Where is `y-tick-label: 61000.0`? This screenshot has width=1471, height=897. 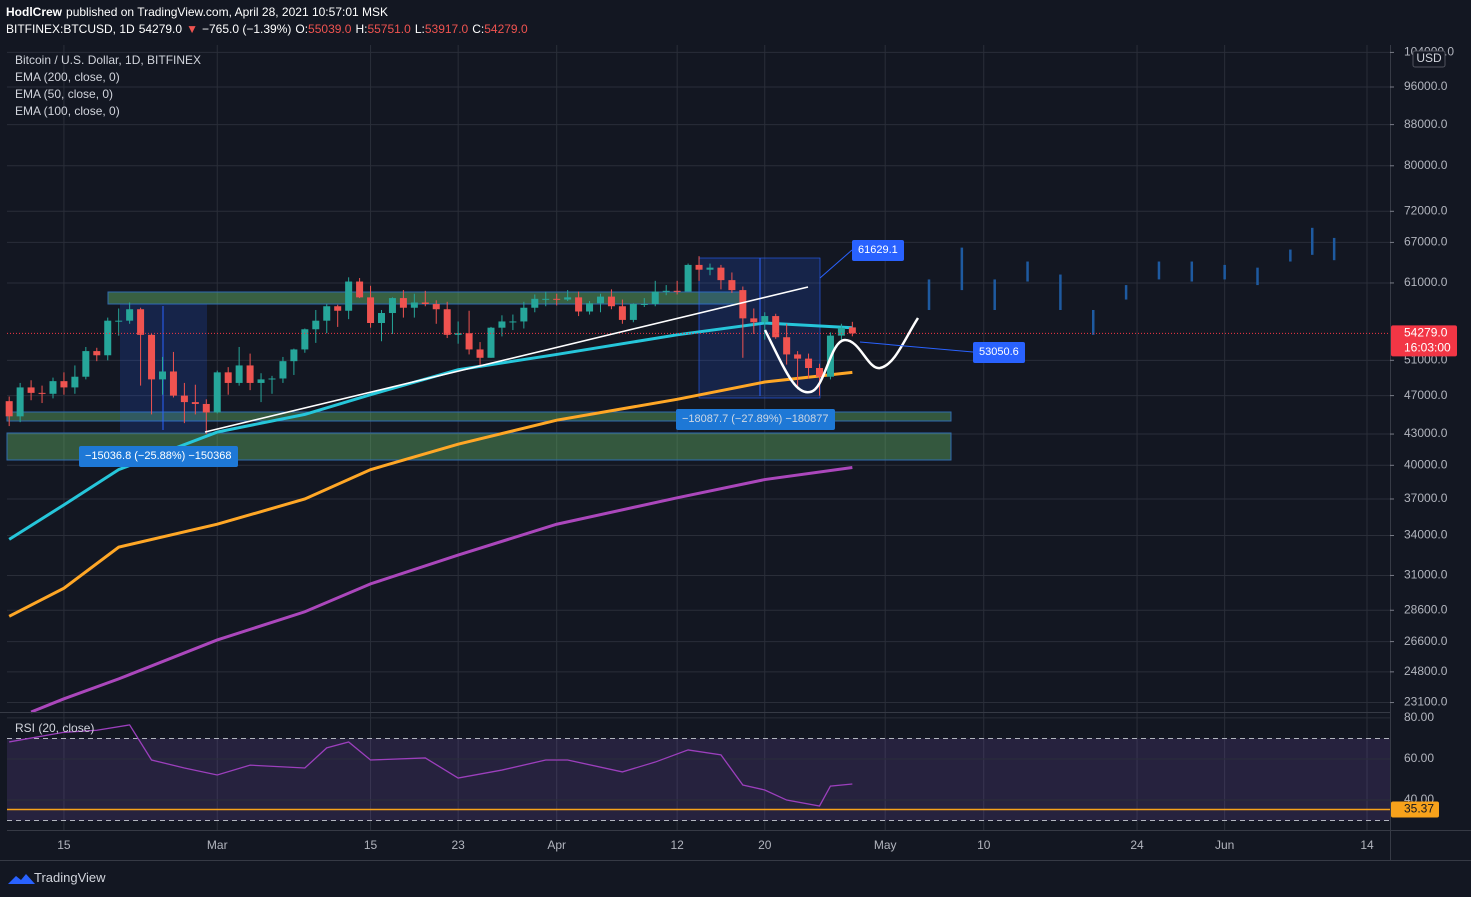
y-tick-label: 61000.0 is located at coordinates (1426, 282).